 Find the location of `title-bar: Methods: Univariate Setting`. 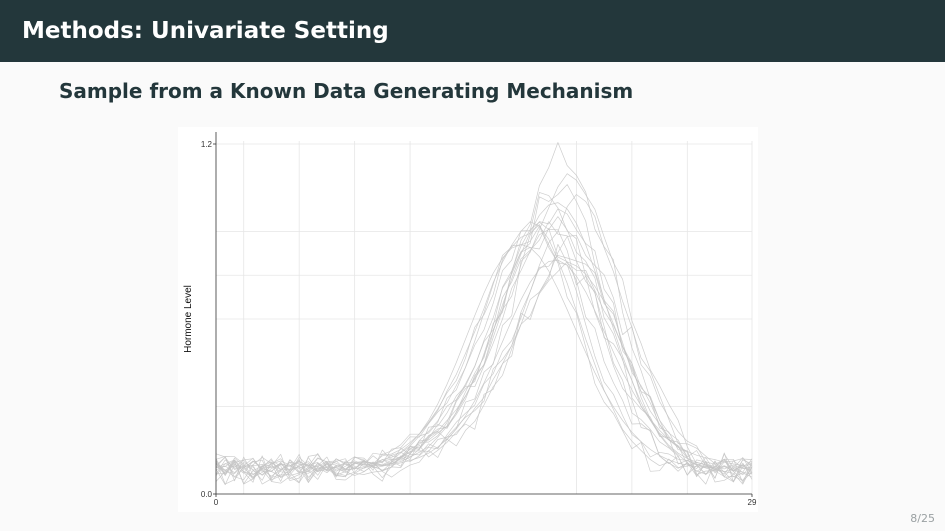

title-bar: Methods: Univariate Setting is located at coordinates (472, 31).